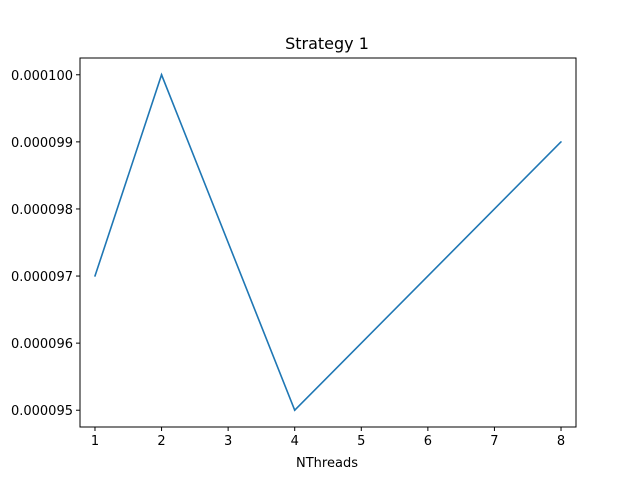  What do you see at coordinates (42, 344) in the screenshot?
I see `y-tick-label: 0.000096` at bounding box center [42, 344].